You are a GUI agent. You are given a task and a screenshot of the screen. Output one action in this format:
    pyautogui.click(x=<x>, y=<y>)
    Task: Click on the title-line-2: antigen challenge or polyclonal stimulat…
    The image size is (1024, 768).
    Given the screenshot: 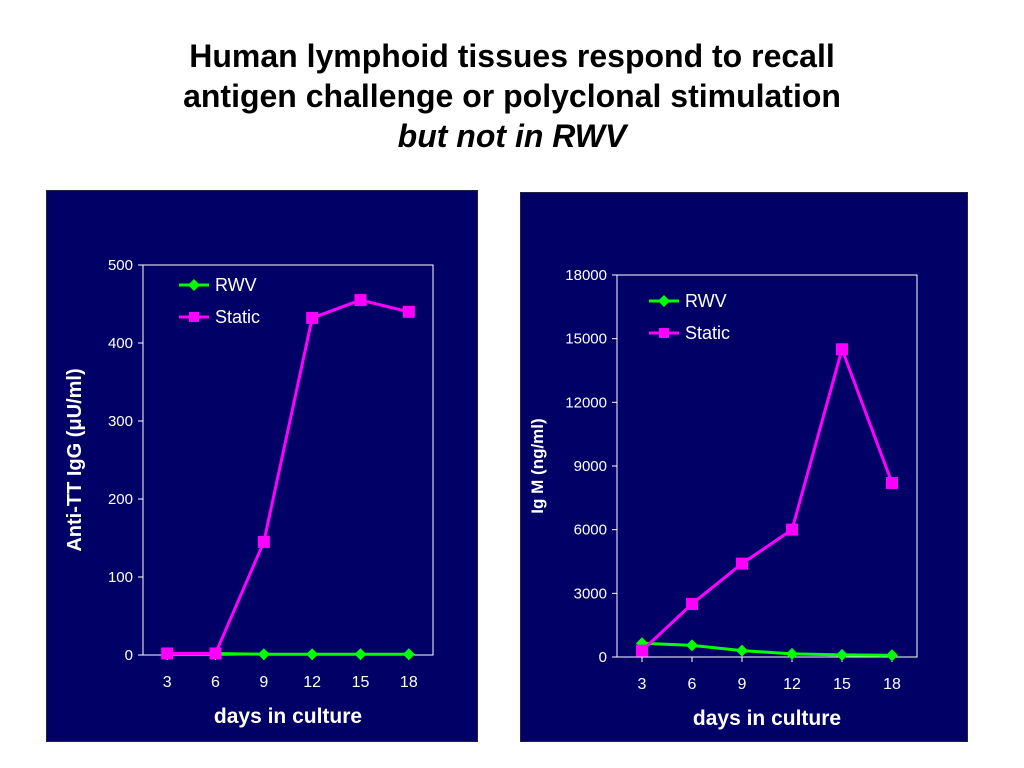 What is the action you would take?
    pyautogui.click(x=512, y=96)
    